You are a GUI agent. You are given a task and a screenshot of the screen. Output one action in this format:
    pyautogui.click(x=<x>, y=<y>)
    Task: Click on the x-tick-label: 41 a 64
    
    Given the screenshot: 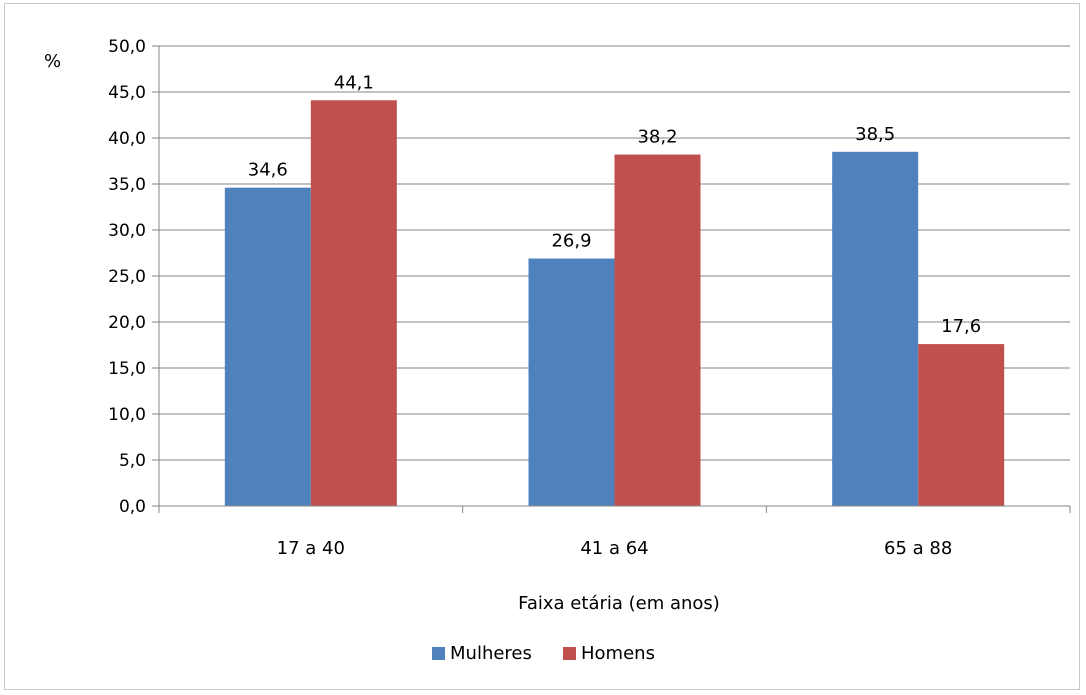 What is the action you would take?
    pyautogui.click(x=614, y=548)
    